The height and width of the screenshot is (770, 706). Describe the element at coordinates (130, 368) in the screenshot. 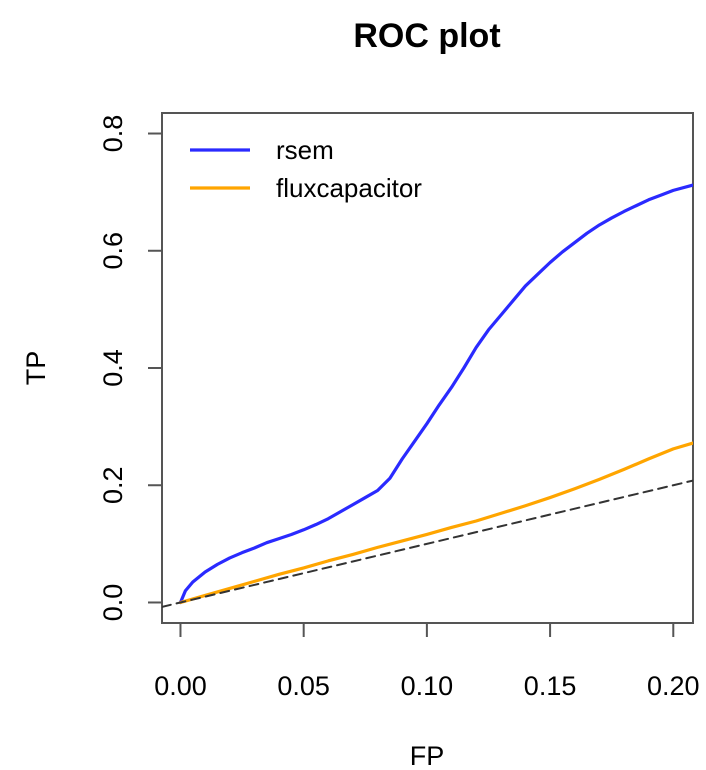

I see `y-axis: 0.0 0.2 0.4 0.6 0.8` at that location.